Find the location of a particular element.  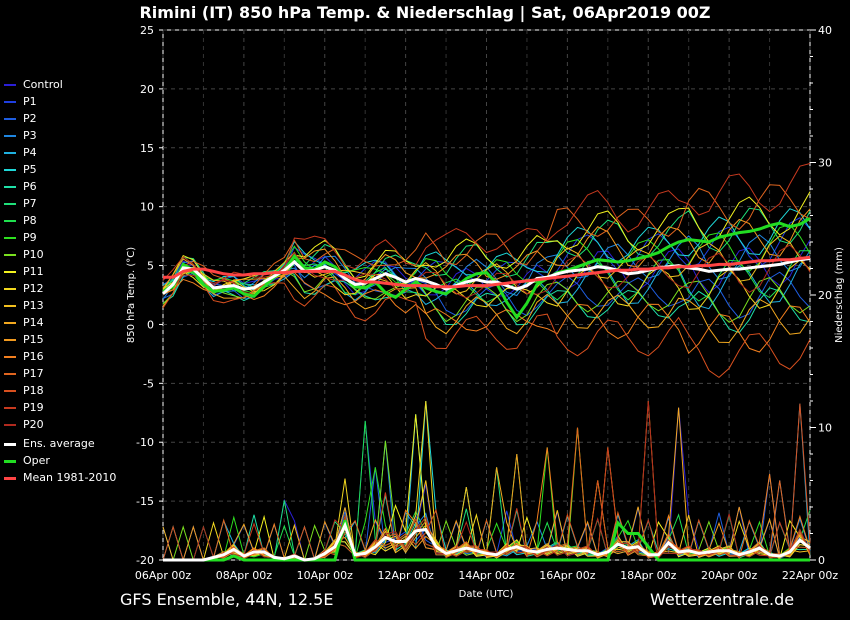

x-tick: 16Apr 00z is located at coordinates (567, 575).